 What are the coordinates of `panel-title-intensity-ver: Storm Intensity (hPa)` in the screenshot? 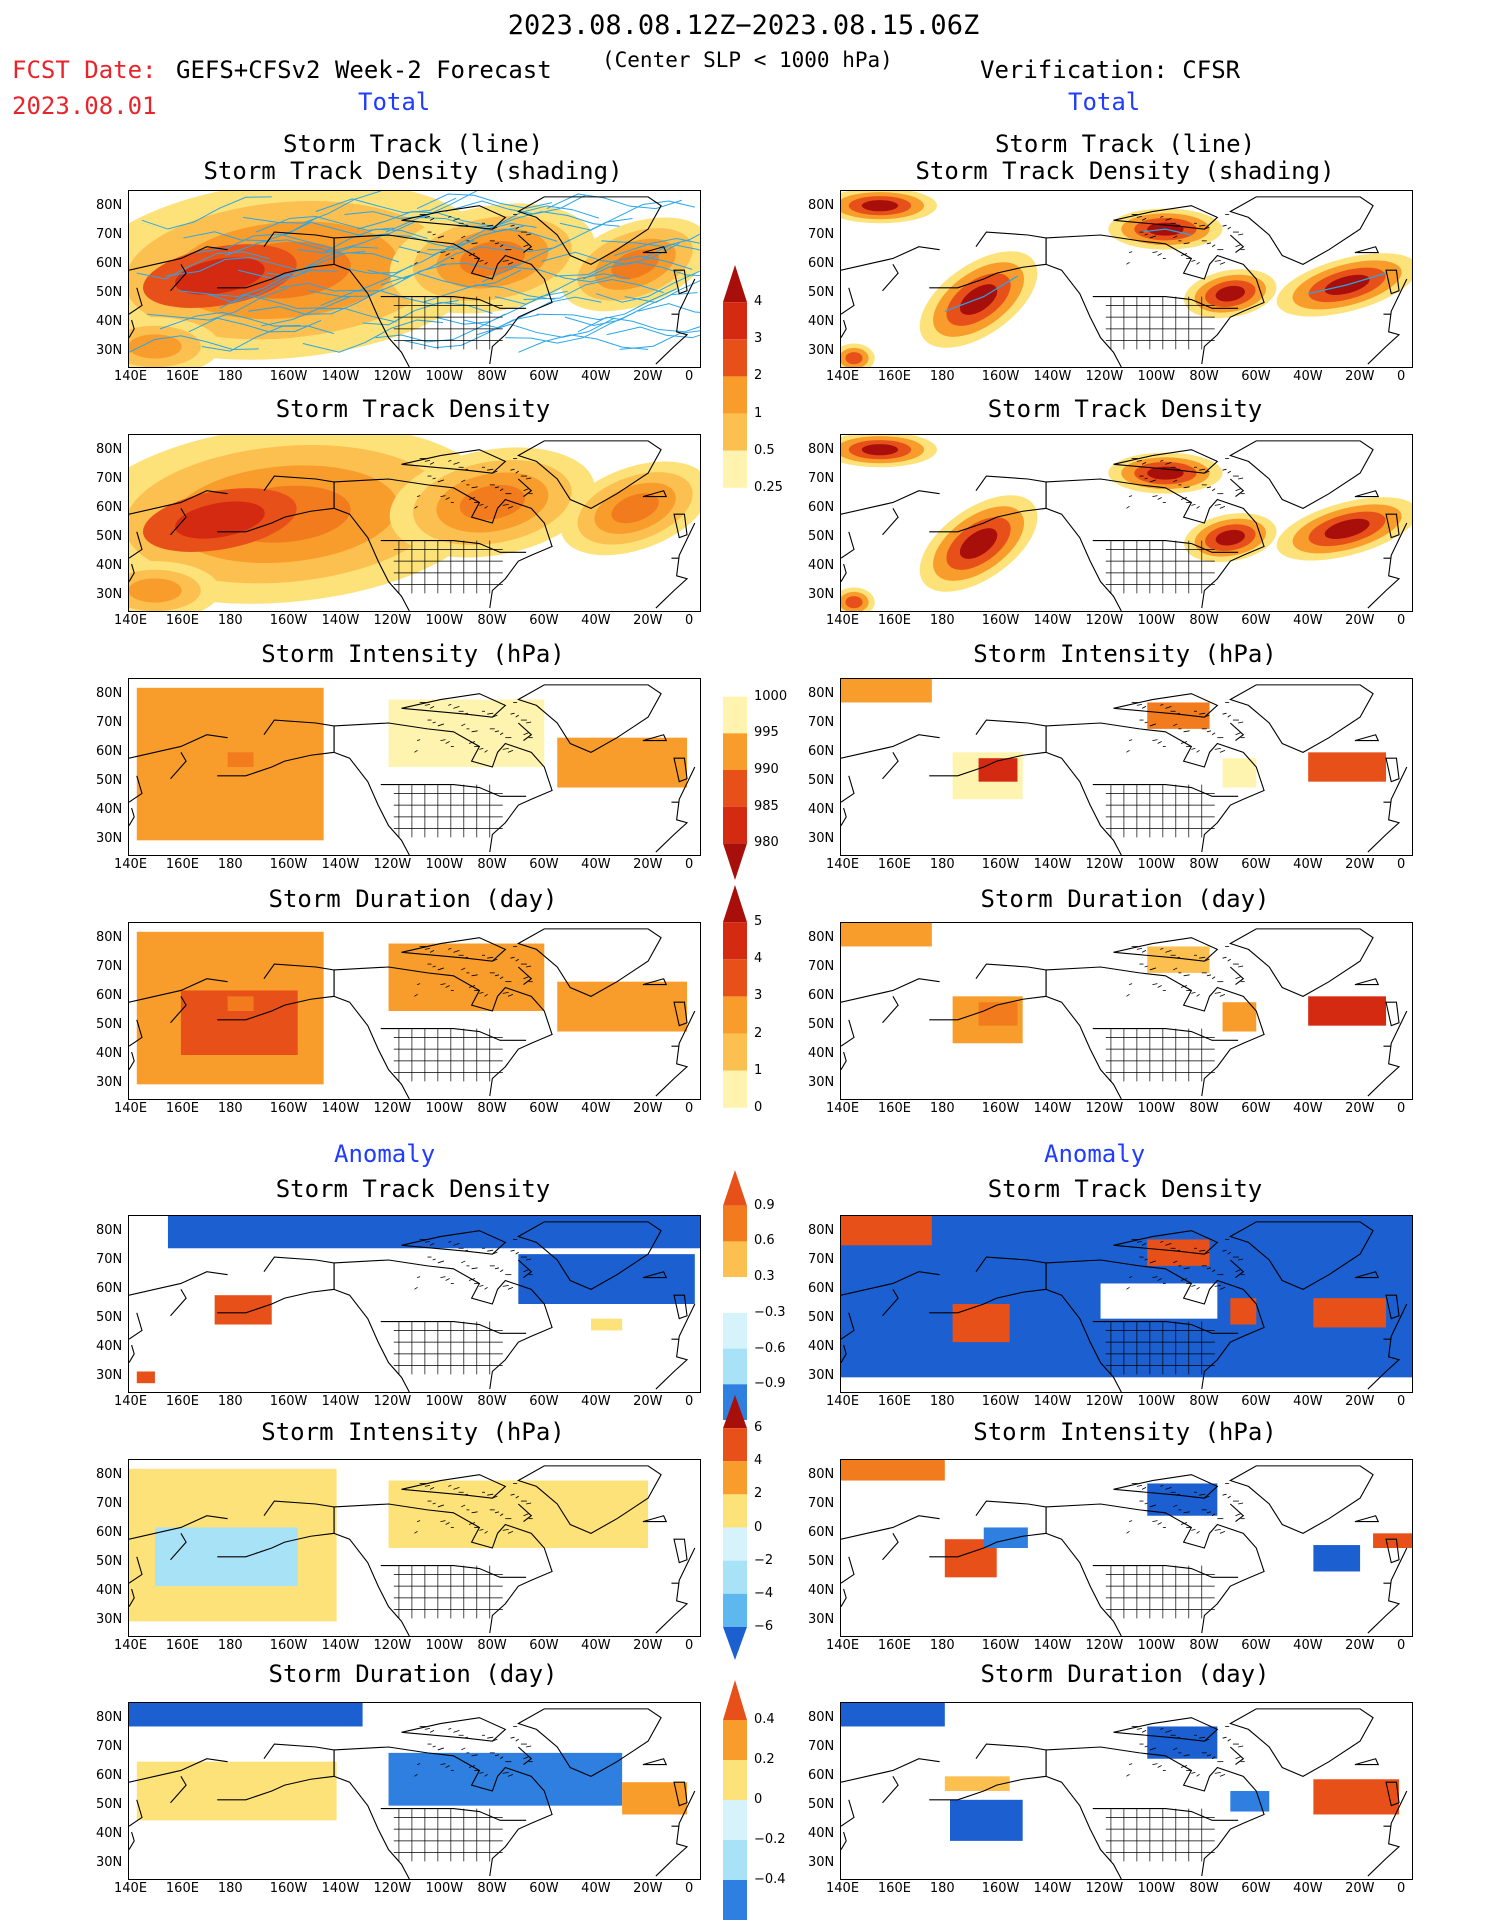 It's located at (1125, 654).